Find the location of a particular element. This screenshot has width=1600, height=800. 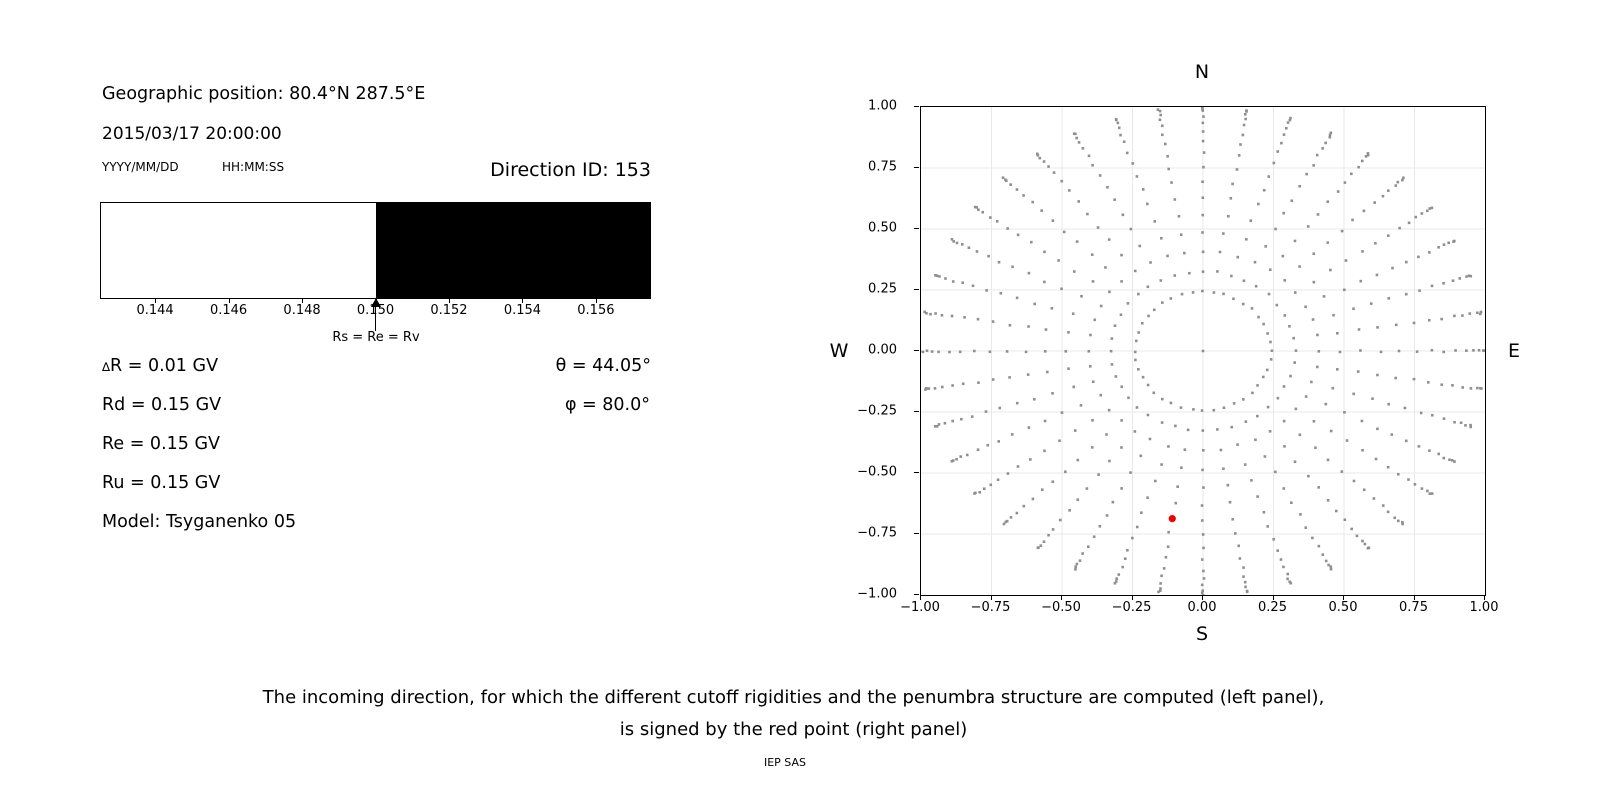

penumbra-tick-label: 0.150 is located at coordinates (375, 310).